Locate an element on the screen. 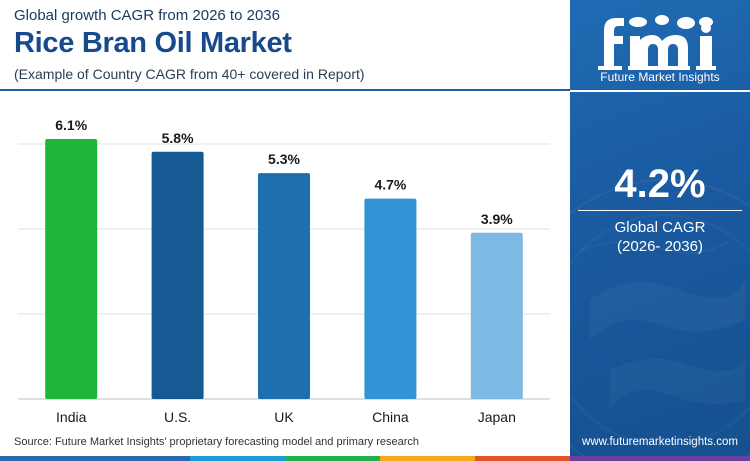 The width and height of the screenshot is (750, 461). value-label: 6.1% is located at coordinates (71, 125).